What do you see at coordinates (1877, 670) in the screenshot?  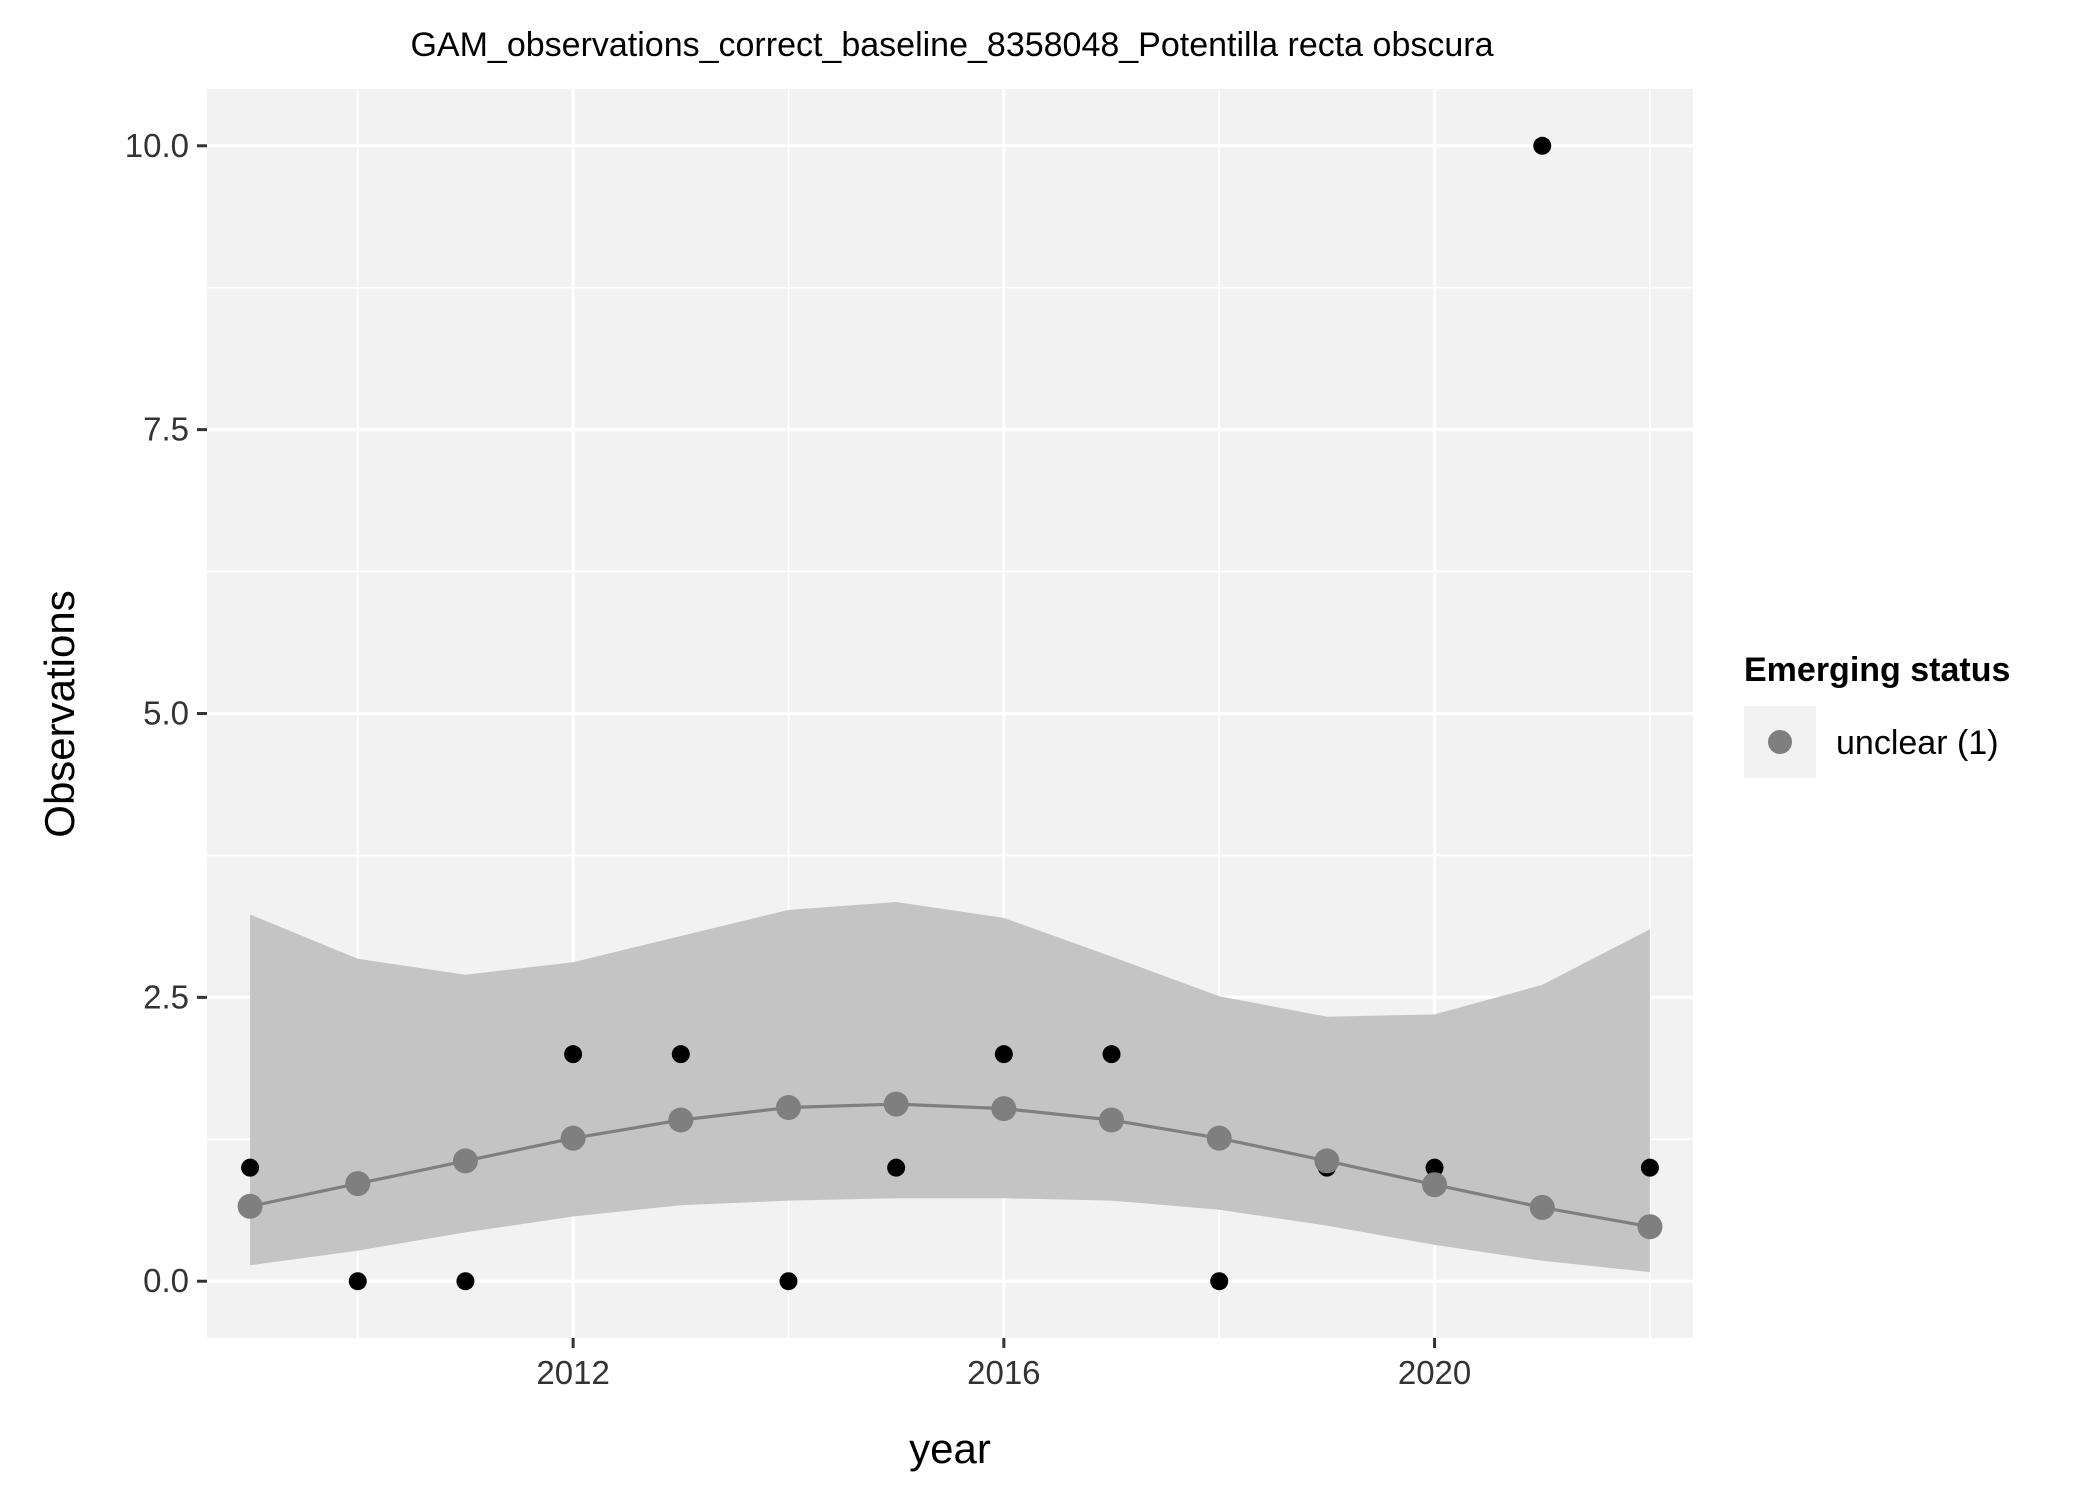 I see `legend-title: Emerging status` at bounding box center [1877, 670].